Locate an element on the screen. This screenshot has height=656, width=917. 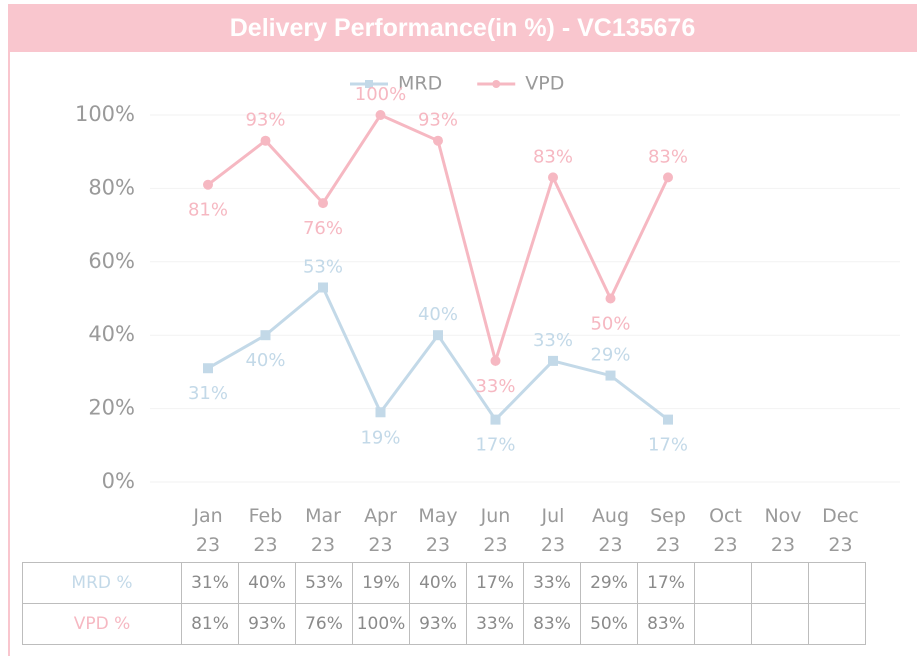
frame-border is located at coordinates (9, 354).